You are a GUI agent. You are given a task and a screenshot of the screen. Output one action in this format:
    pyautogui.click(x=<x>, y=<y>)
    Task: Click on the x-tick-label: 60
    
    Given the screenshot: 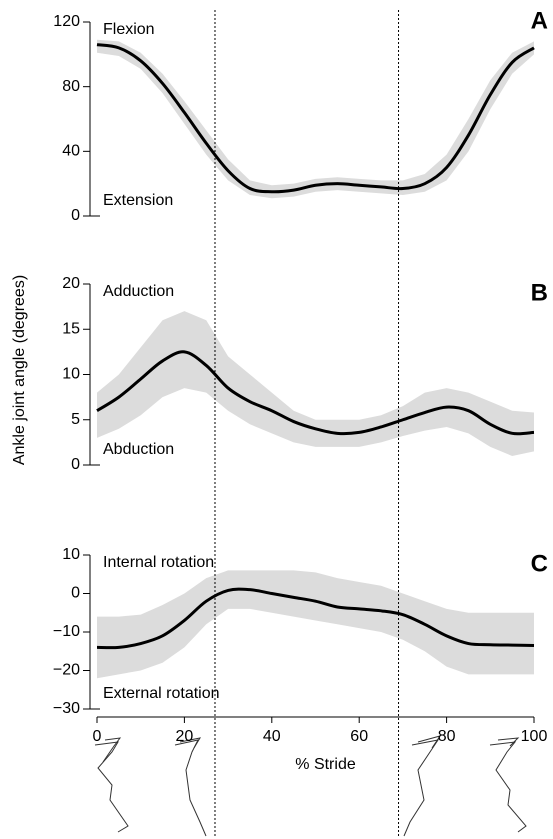 What is the action you would take?
    pyautogui.click(x=359, y=736)
    